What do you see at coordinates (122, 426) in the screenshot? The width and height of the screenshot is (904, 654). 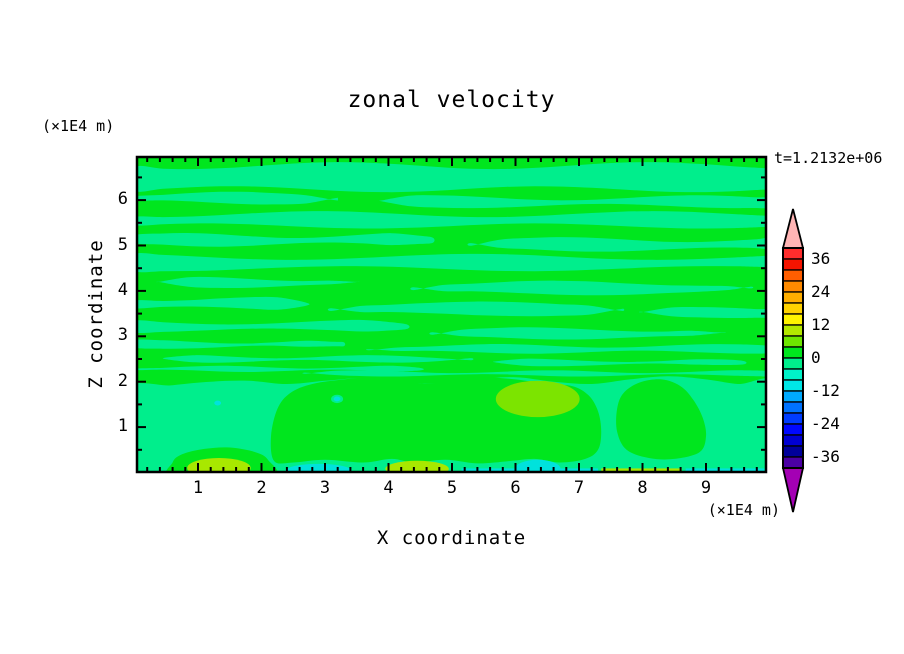 I see `z-tick-label: 1` at bounding box center [122, 426].